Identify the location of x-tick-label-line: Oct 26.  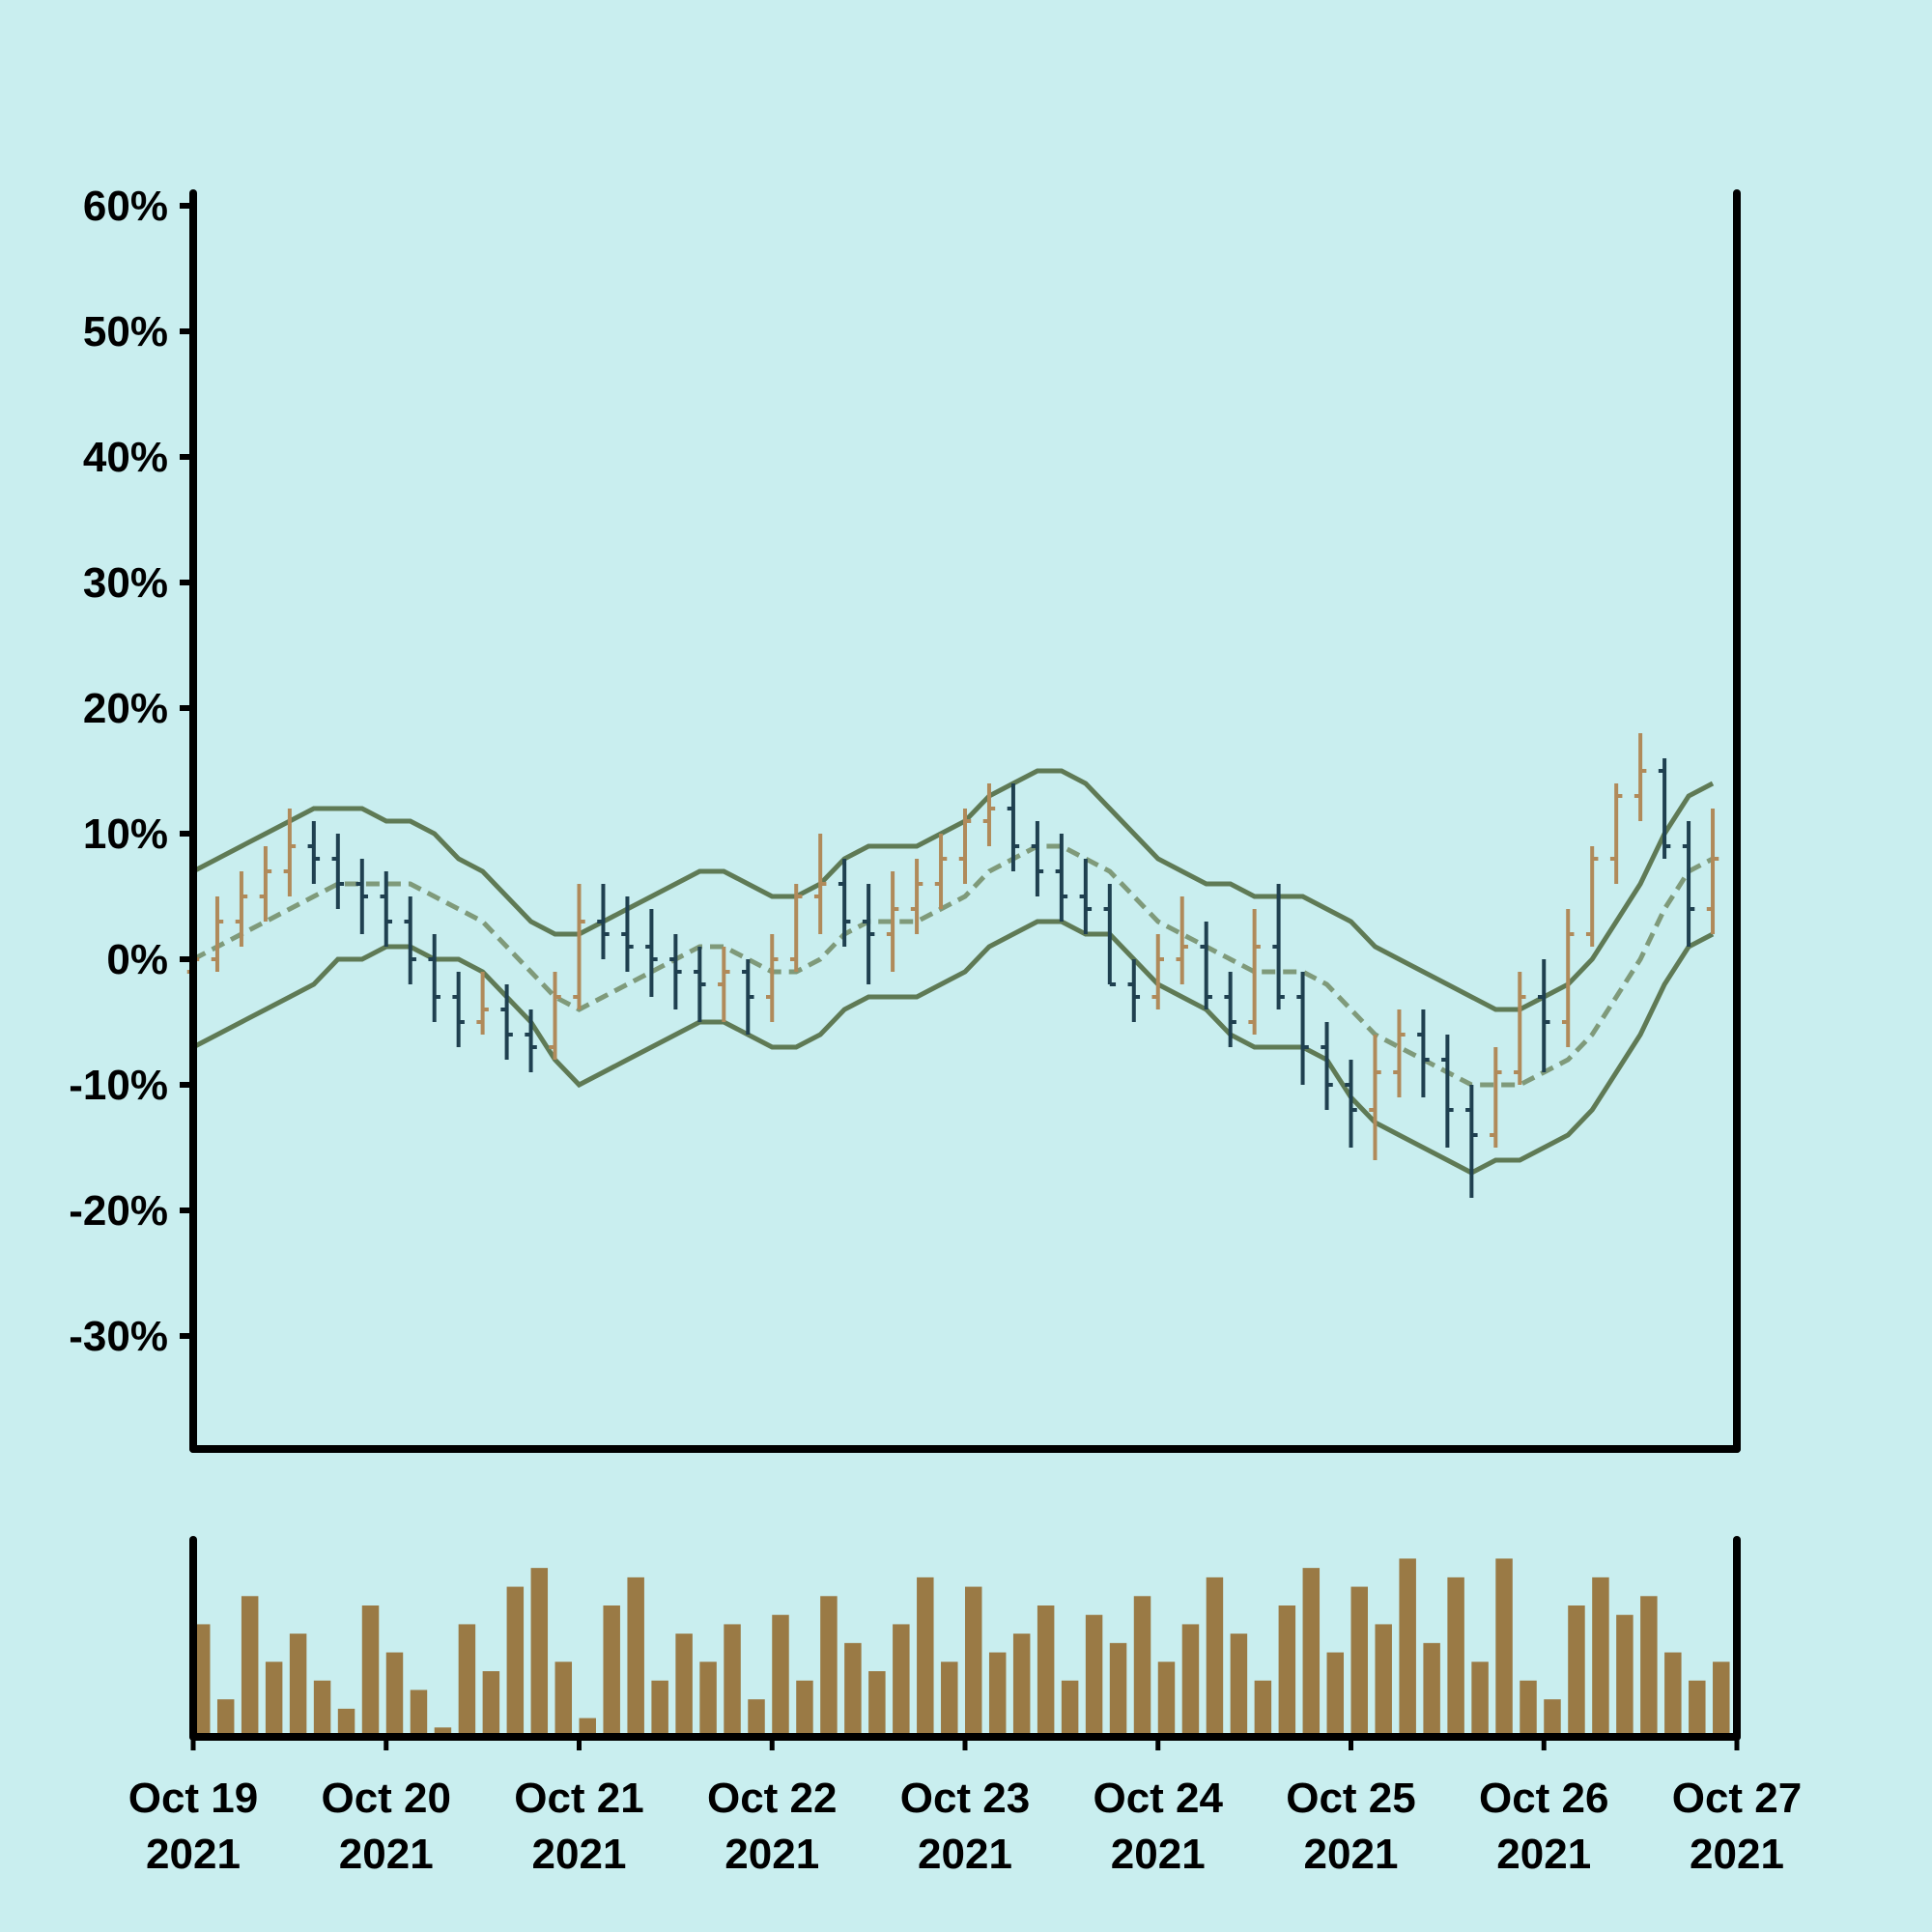
(1544, 1798).